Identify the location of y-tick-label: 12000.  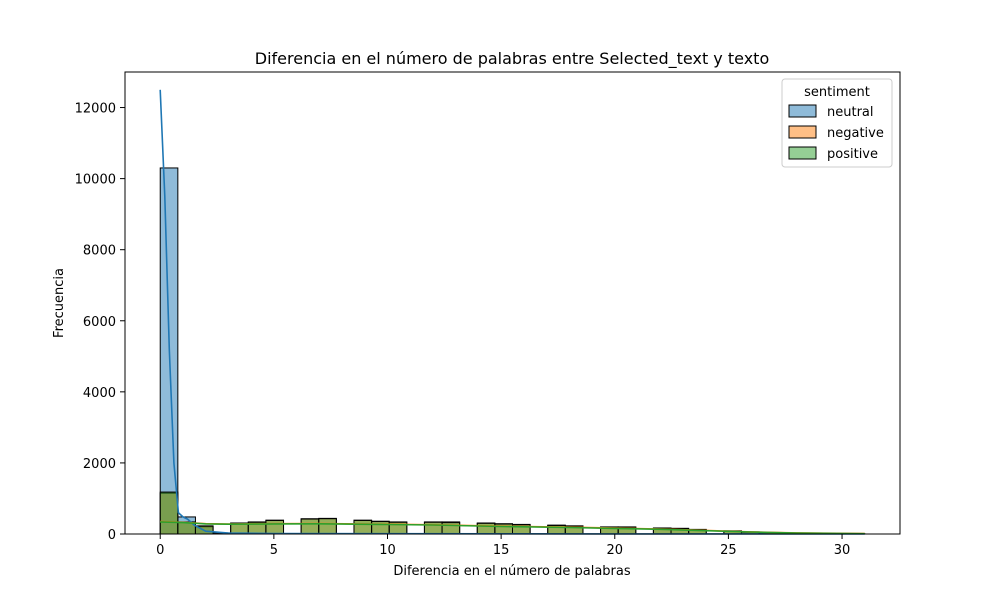
(95, 109).